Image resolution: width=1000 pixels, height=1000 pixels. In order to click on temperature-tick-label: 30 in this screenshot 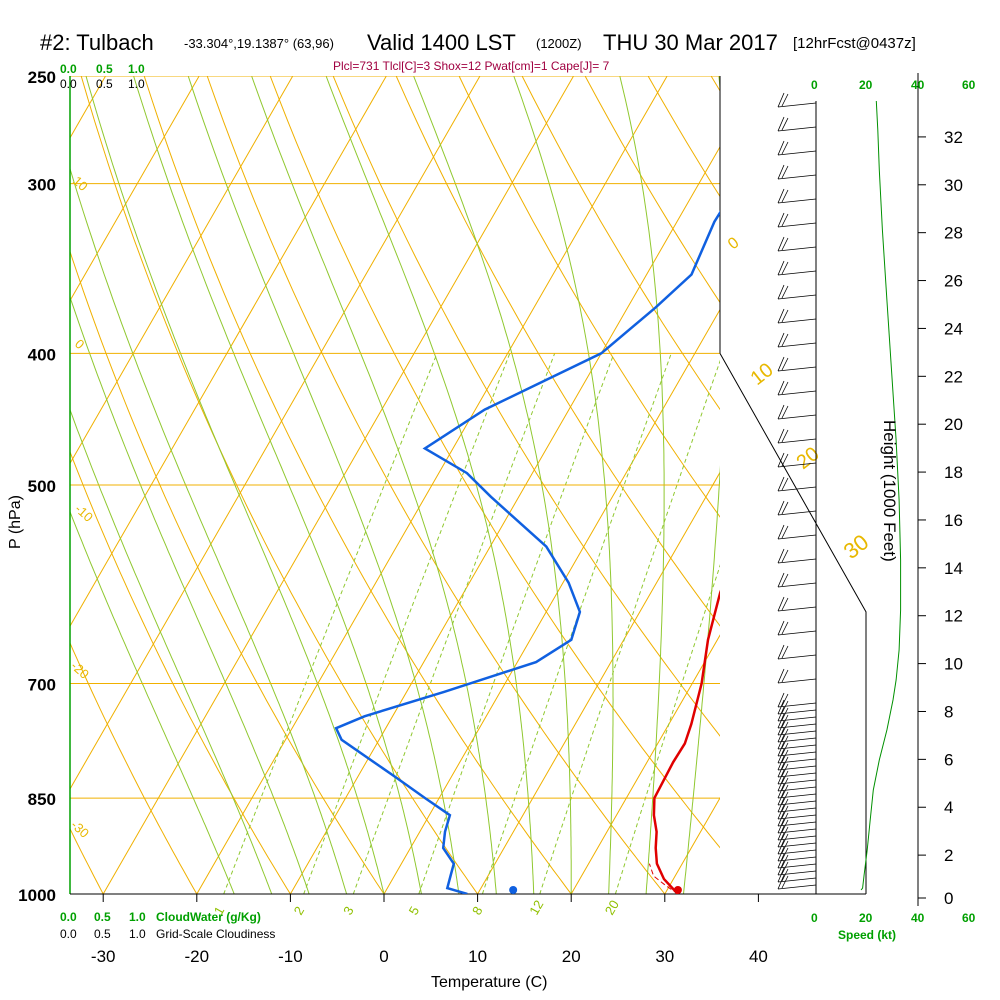, I will do `click(664, 956)`.